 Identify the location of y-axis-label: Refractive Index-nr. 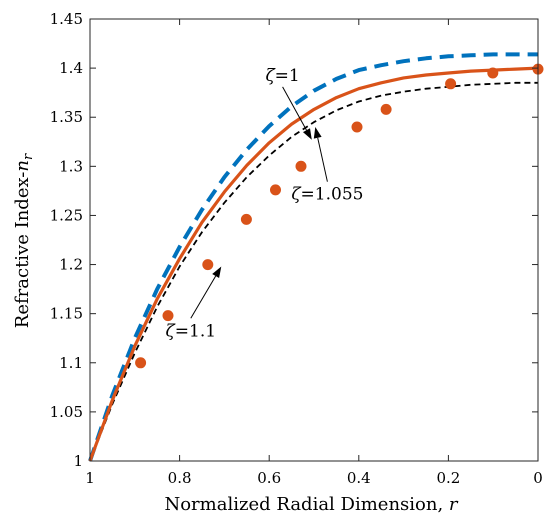
(24, 240).